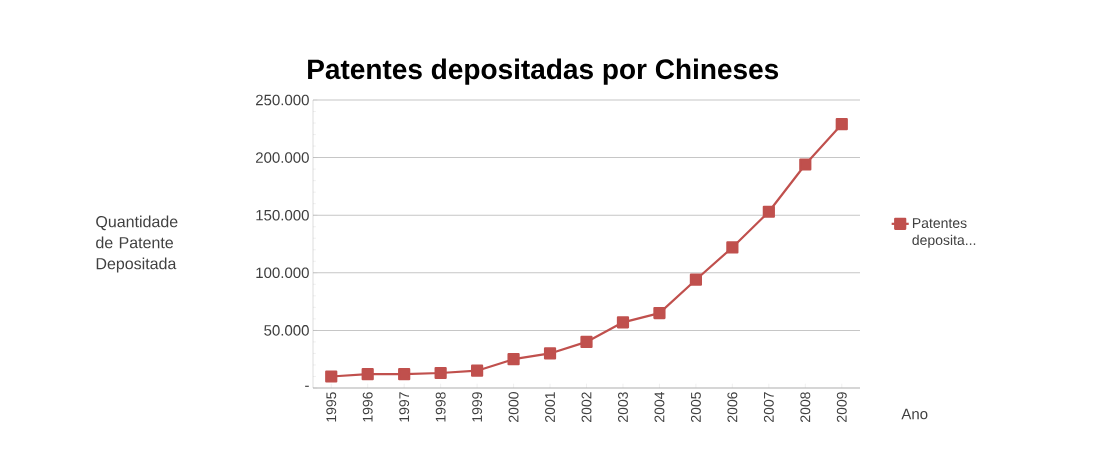 Image resolution: width=1107 pixels, height=472 pixels. I want to click on y-tick-label: 200.000, so click(282, 157).